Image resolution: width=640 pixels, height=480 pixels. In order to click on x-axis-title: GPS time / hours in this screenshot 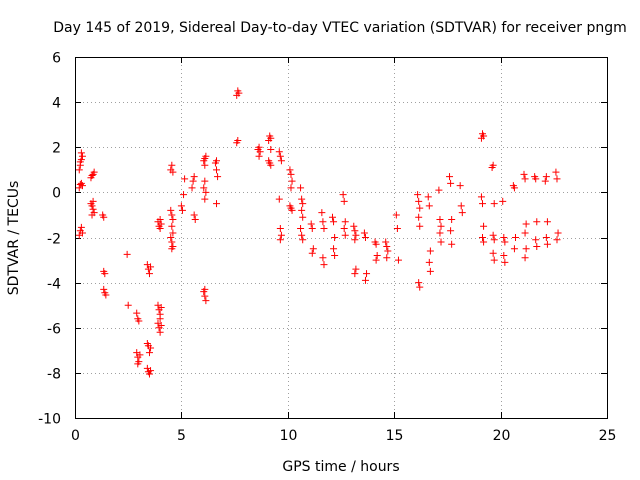, I will do `click(340, 467)`.